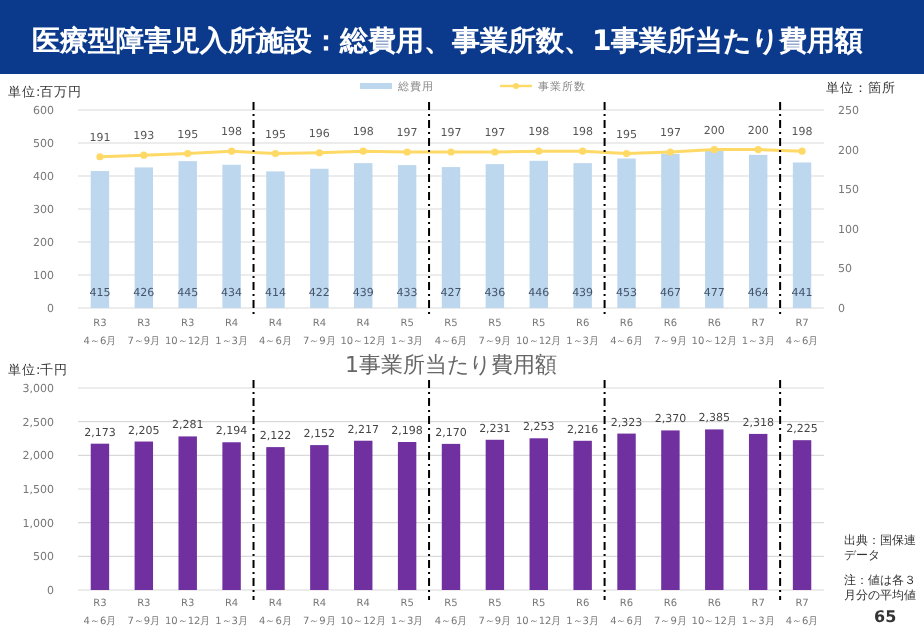 This screenshot has height=640, width=924. What do you see at coordinates (451, 365) in the screenshot?
I see `chart-title: 1事業所当たり費用額` at bounding box center [451, 365].